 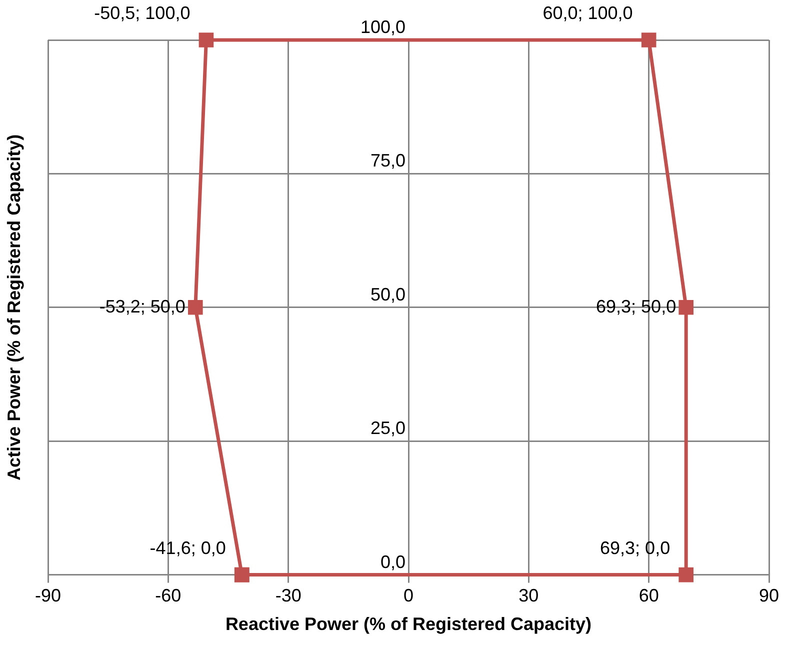 I want to click on x-axis-title: Reactive Power (% of Registered Capacity), so click(x=408, y=624).